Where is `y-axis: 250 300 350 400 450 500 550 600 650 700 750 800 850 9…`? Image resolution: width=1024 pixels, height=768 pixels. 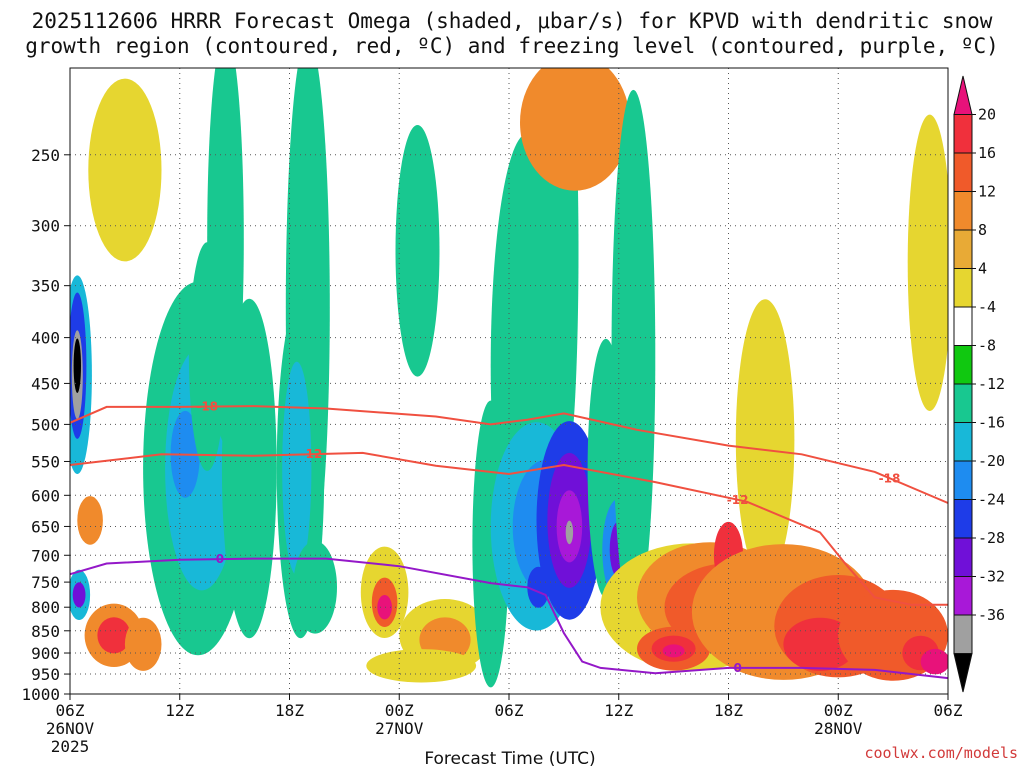
y-axis: 250 300 350 400 450 500 550 600 650 700 750 800 850 9… is located at coordinates (45, 425).